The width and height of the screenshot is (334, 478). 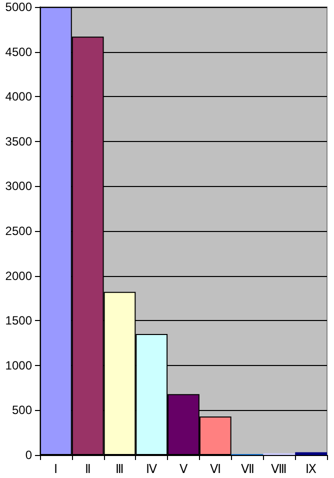 What do you see at coordinates (18, 51) in the screenshot?
I see `y-tick-label: 4500` at bounding box center [18, 51].